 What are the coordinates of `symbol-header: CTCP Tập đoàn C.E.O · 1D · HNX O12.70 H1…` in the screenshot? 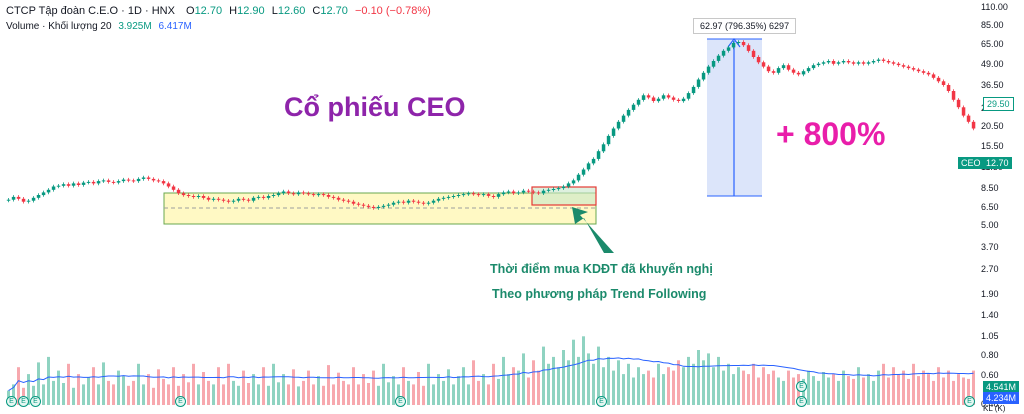 It's located at (218, 11).